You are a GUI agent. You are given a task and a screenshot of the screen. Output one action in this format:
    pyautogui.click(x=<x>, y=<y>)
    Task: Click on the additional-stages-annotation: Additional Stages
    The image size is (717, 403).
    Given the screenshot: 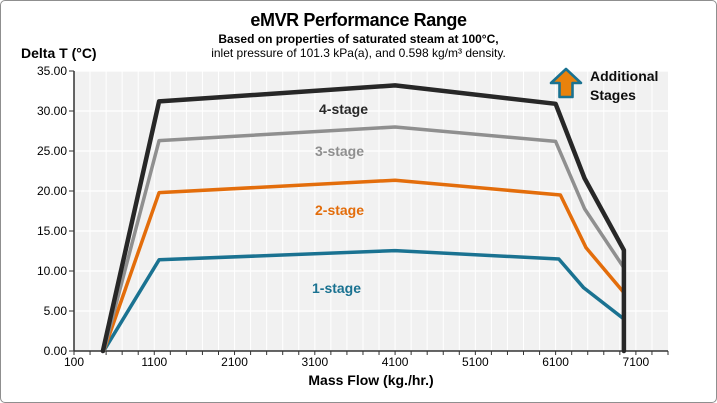 What is the action you would take?
    pyautogui.click(x=610, y=86)
    